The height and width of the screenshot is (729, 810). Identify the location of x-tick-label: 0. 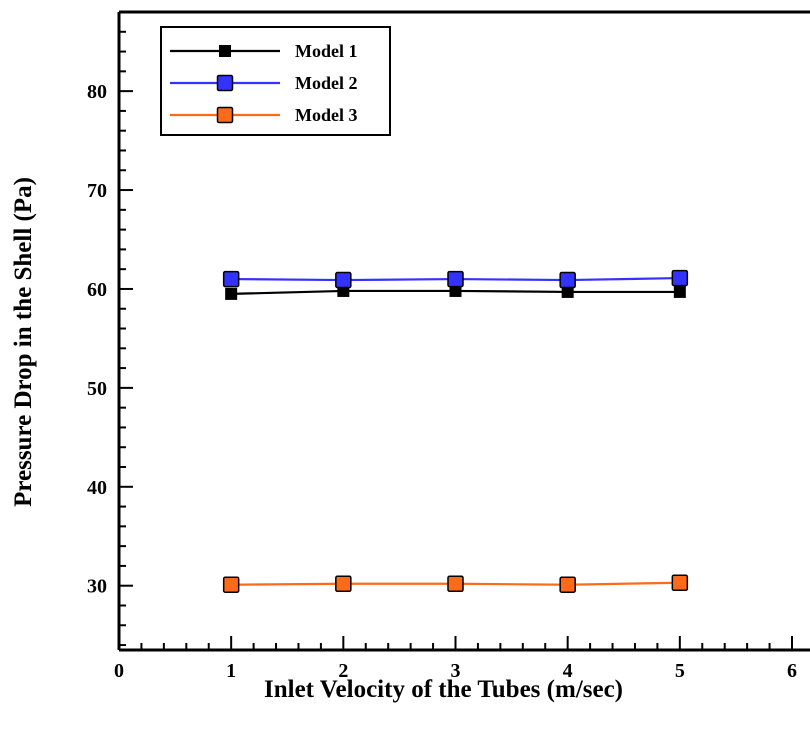
(119, 671).